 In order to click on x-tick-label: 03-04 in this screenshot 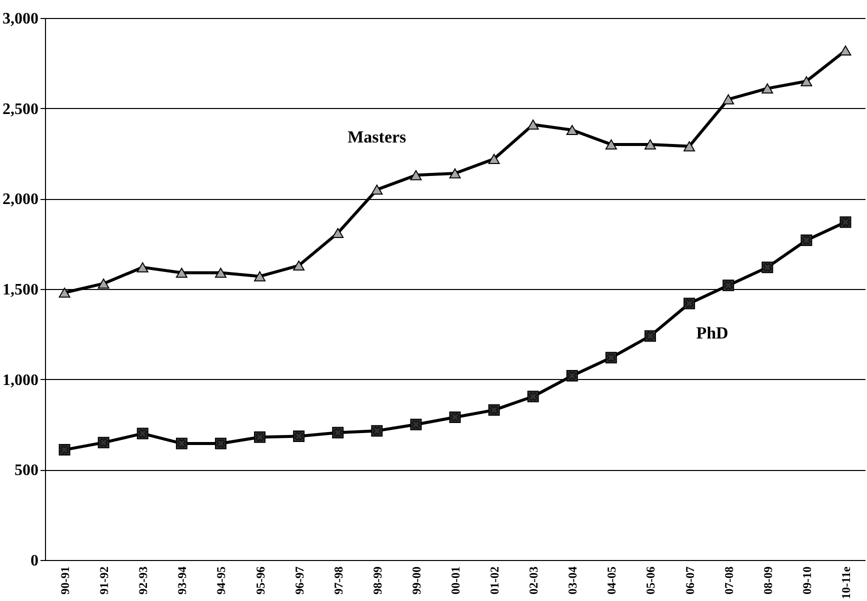, I will do `click(573, 580)`.